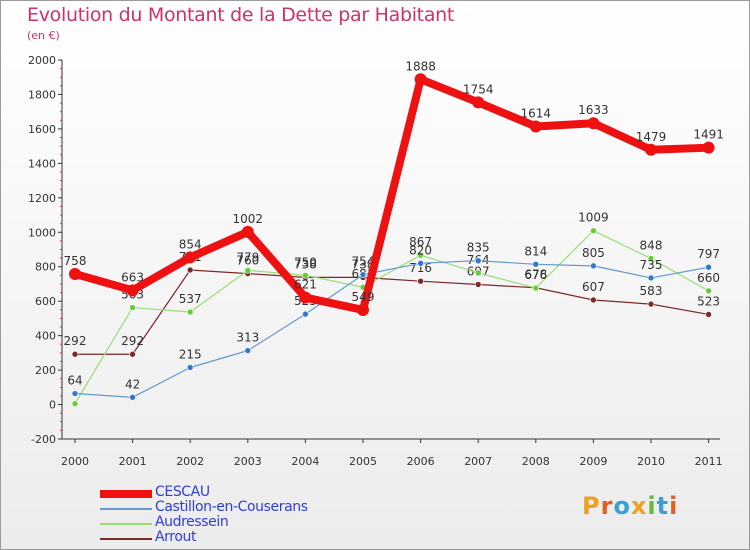  Describe the element at coordinates (593, 218) in the screenshot. I see `data-label: 1009` at that location.